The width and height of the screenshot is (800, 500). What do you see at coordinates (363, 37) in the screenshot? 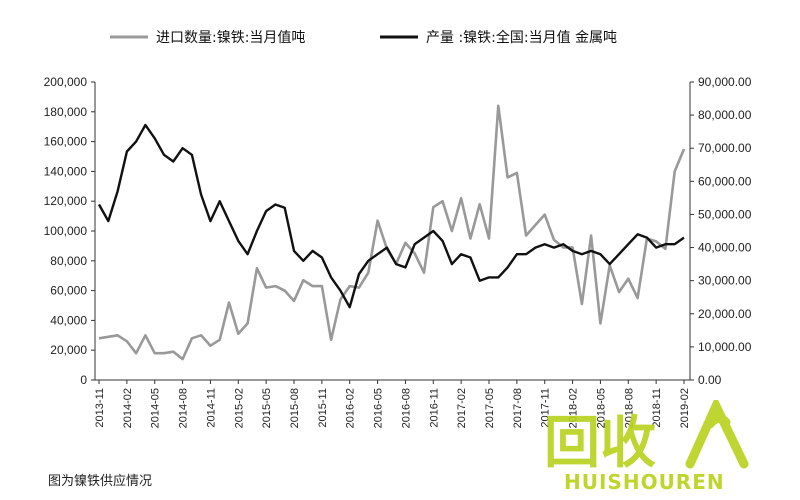
I see `legend: 进口数量:镍铁:当月值吨 产量 :镍铁:全国:当月值 金属吨` at bounding box center [363, 37].